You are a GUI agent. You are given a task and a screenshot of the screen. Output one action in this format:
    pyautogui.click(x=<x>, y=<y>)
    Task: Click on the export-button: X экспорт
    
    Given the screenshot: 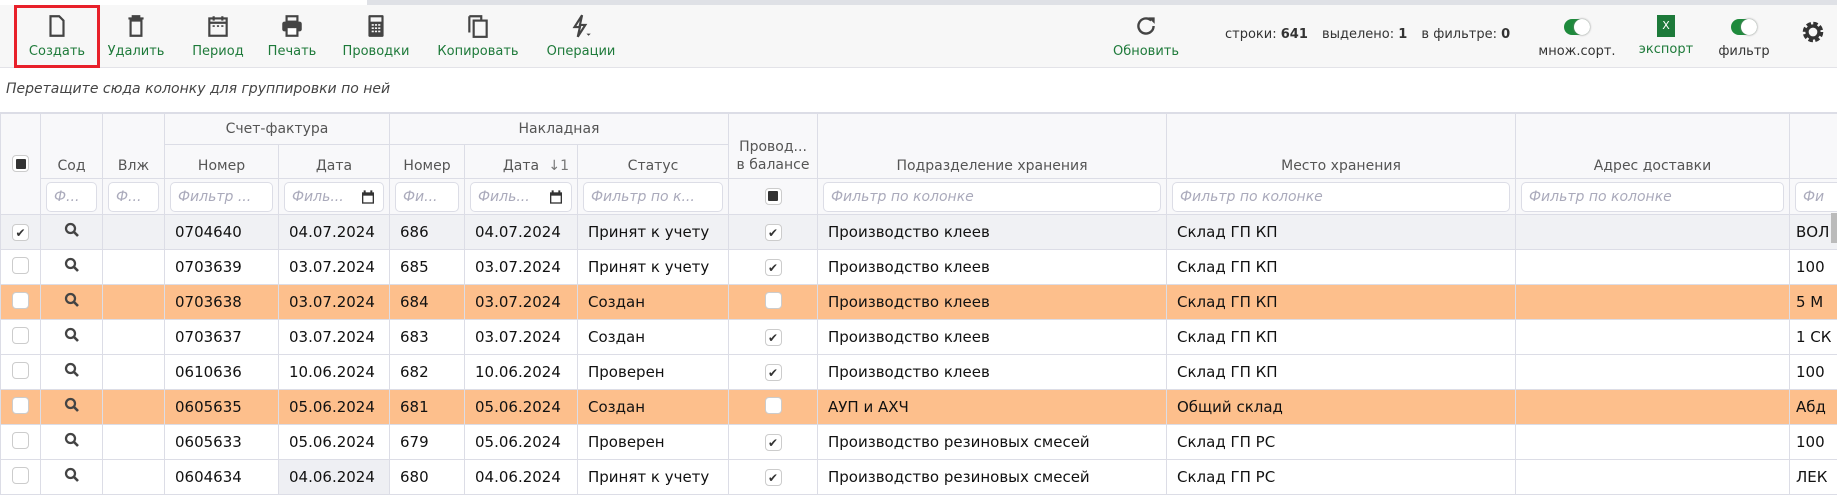 What is the action you would take?
    pyautogui.click(x=1666, y=36)
    